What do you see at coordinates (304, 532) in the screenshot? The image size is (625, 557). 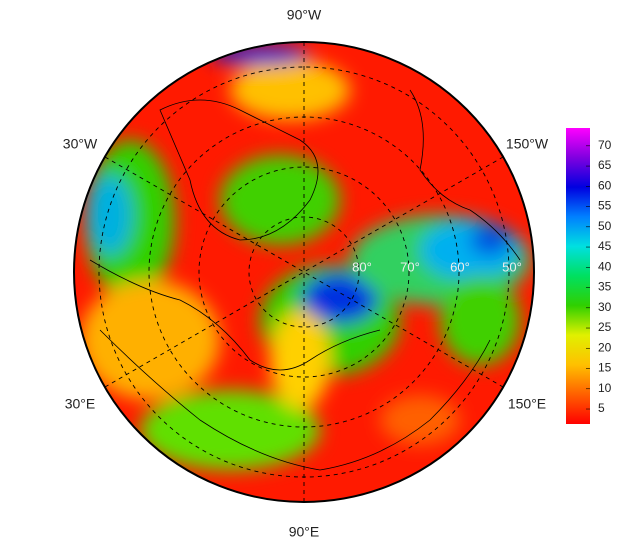 I see `longitude-label: 90°E` at bounding box center [304, 532].